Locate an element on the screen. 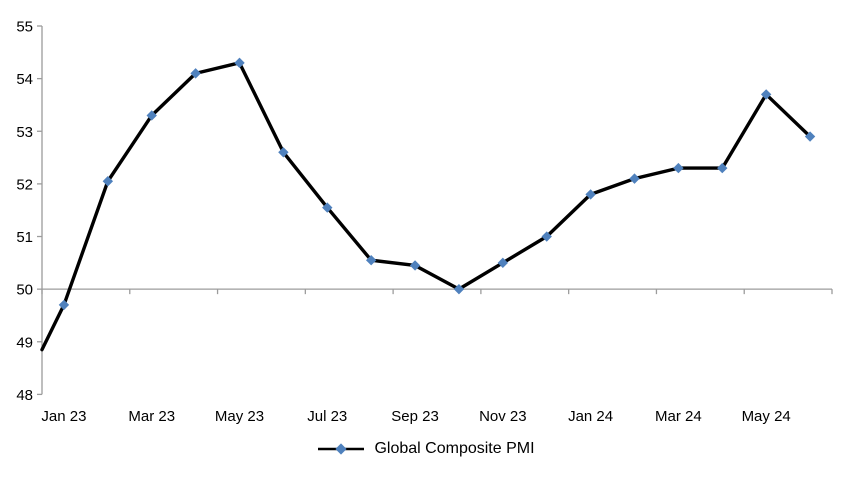  x-axis-tick-label: May 24 is located at coordinates (766, 416).